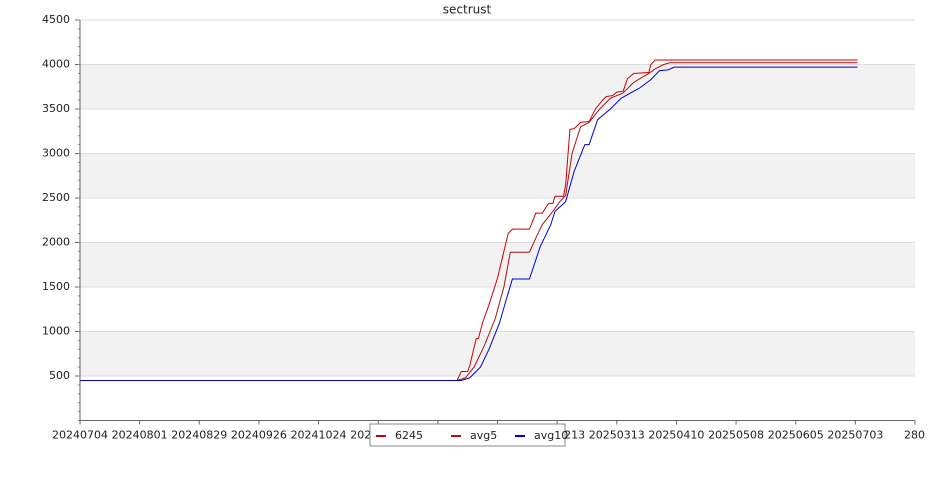  I want to click on x-tick-label: 20240704, so click(80, 435).